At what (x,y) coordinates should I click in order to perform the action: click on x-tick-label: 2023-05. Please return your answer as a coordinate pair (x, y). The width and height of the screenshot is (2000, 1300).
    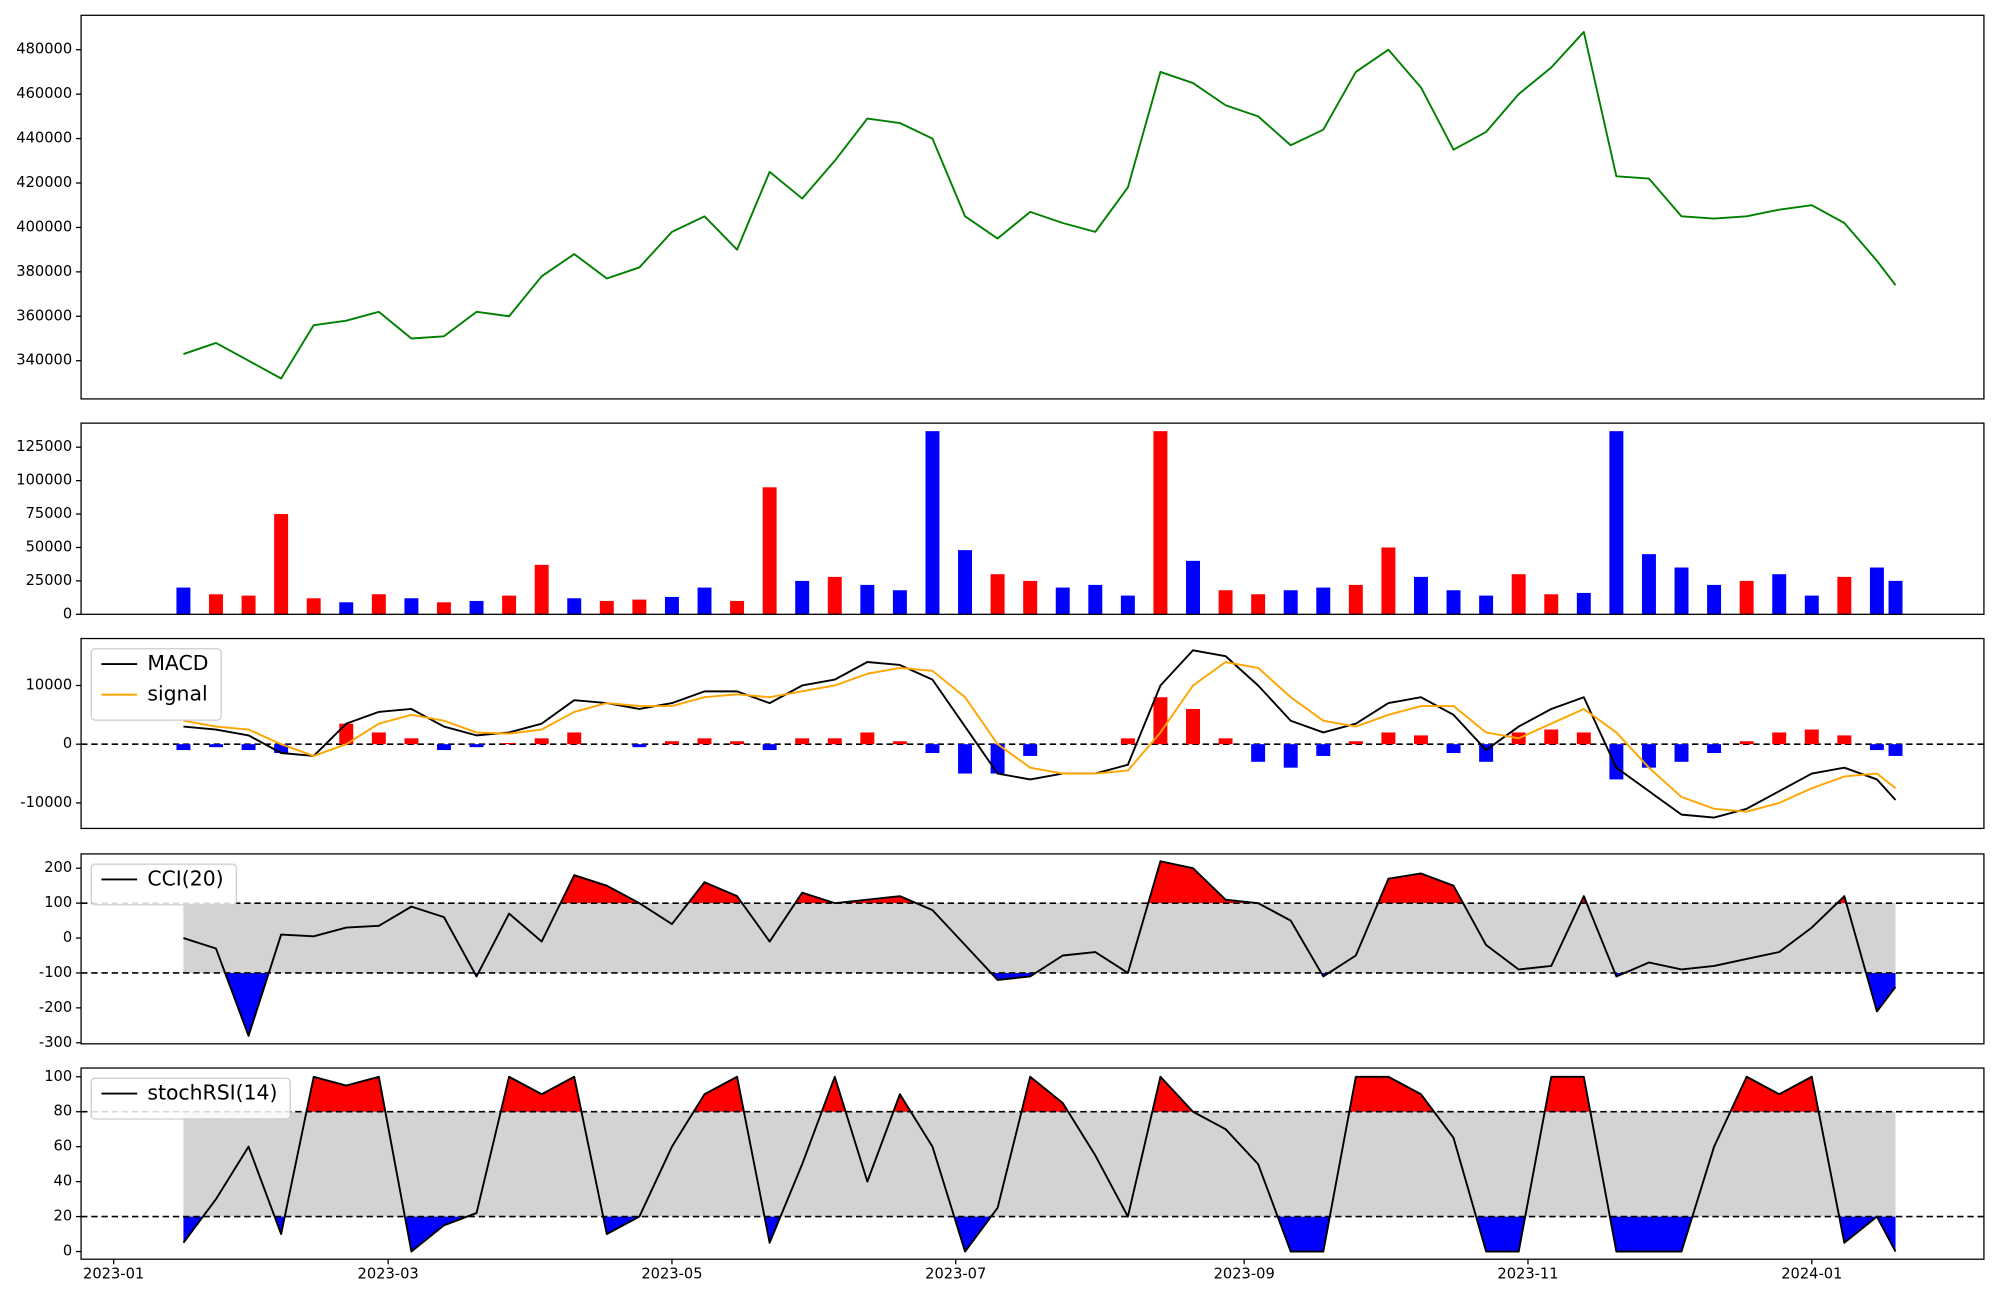
    Looking at the image, I should click on (671, 1274).